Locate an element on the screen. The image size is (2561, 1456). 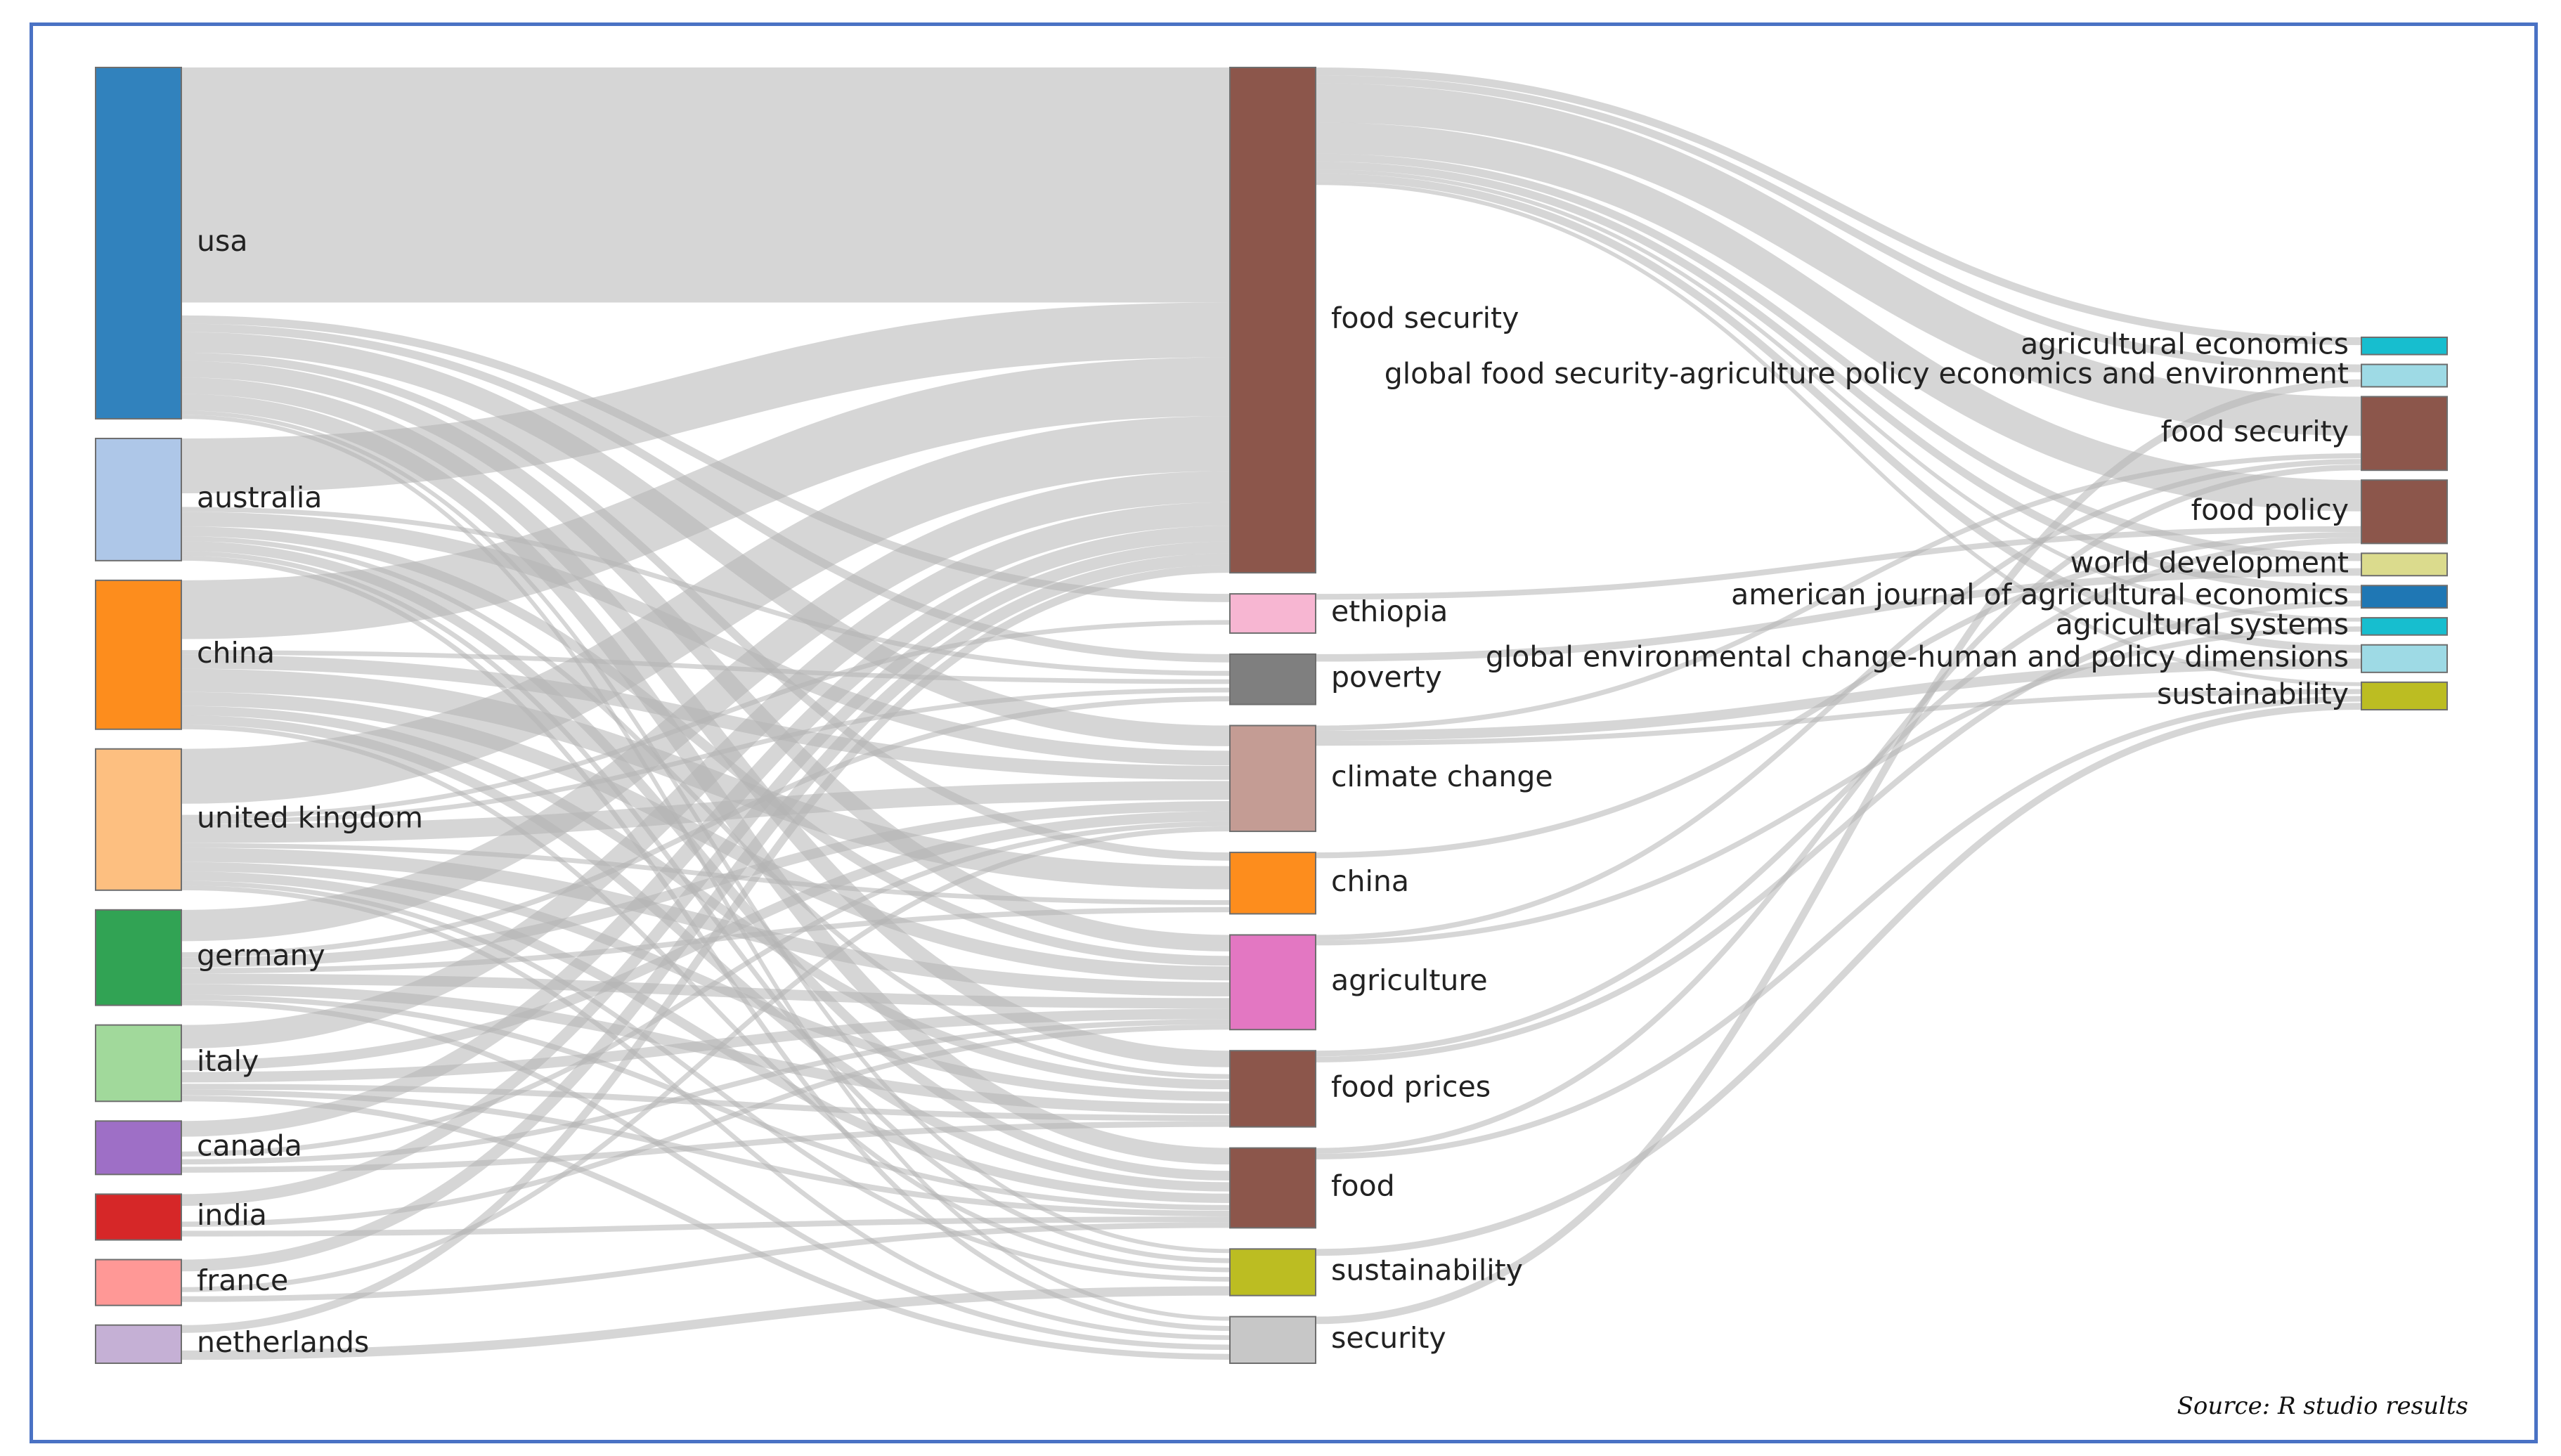
node-keywords-sustainability_k is located at coordinates (1272, 1272).